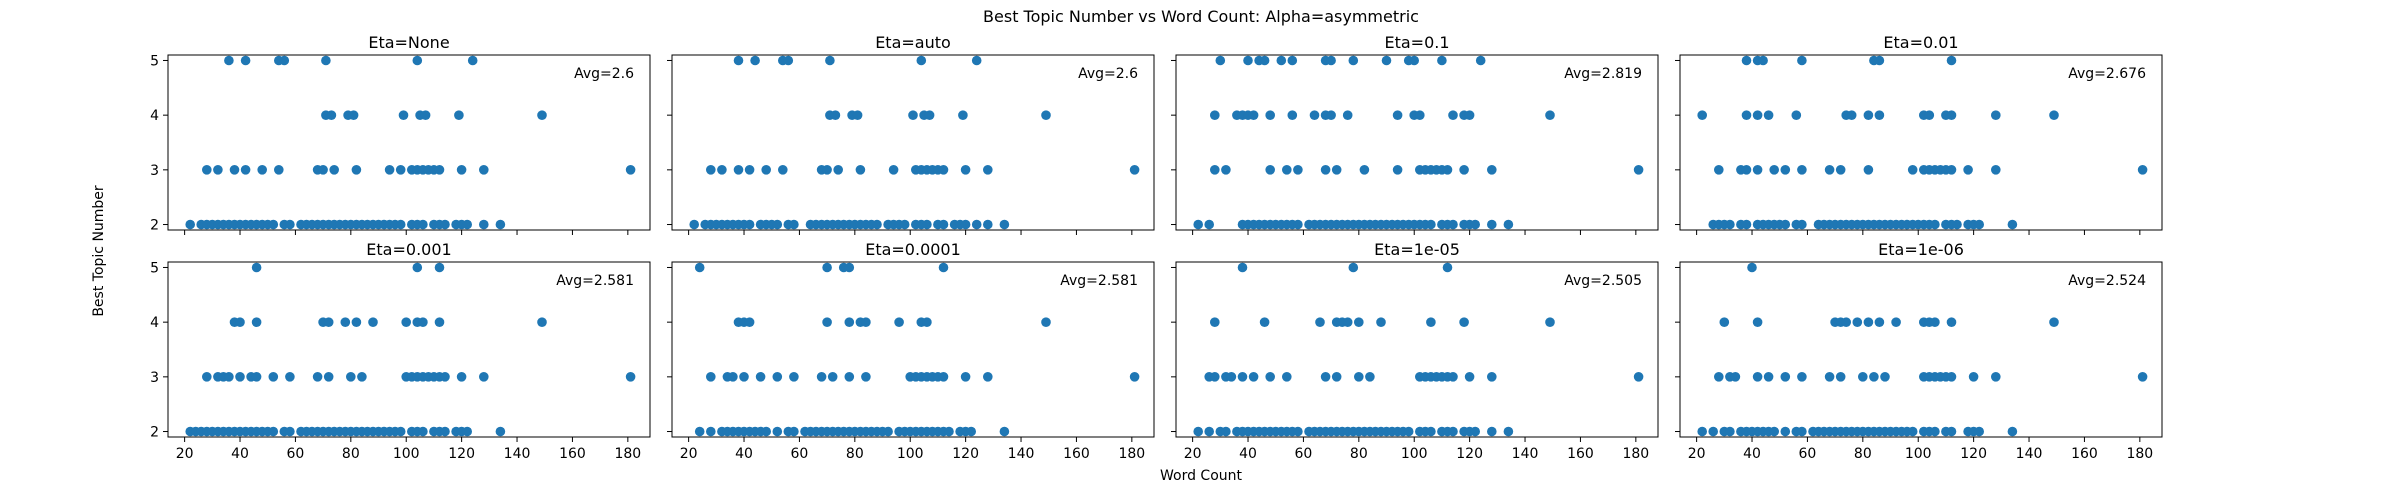  Describe the element at coordinates (1921, 249) in the screenshot. I see `subplot-title: Eta=1e-06` at that location.